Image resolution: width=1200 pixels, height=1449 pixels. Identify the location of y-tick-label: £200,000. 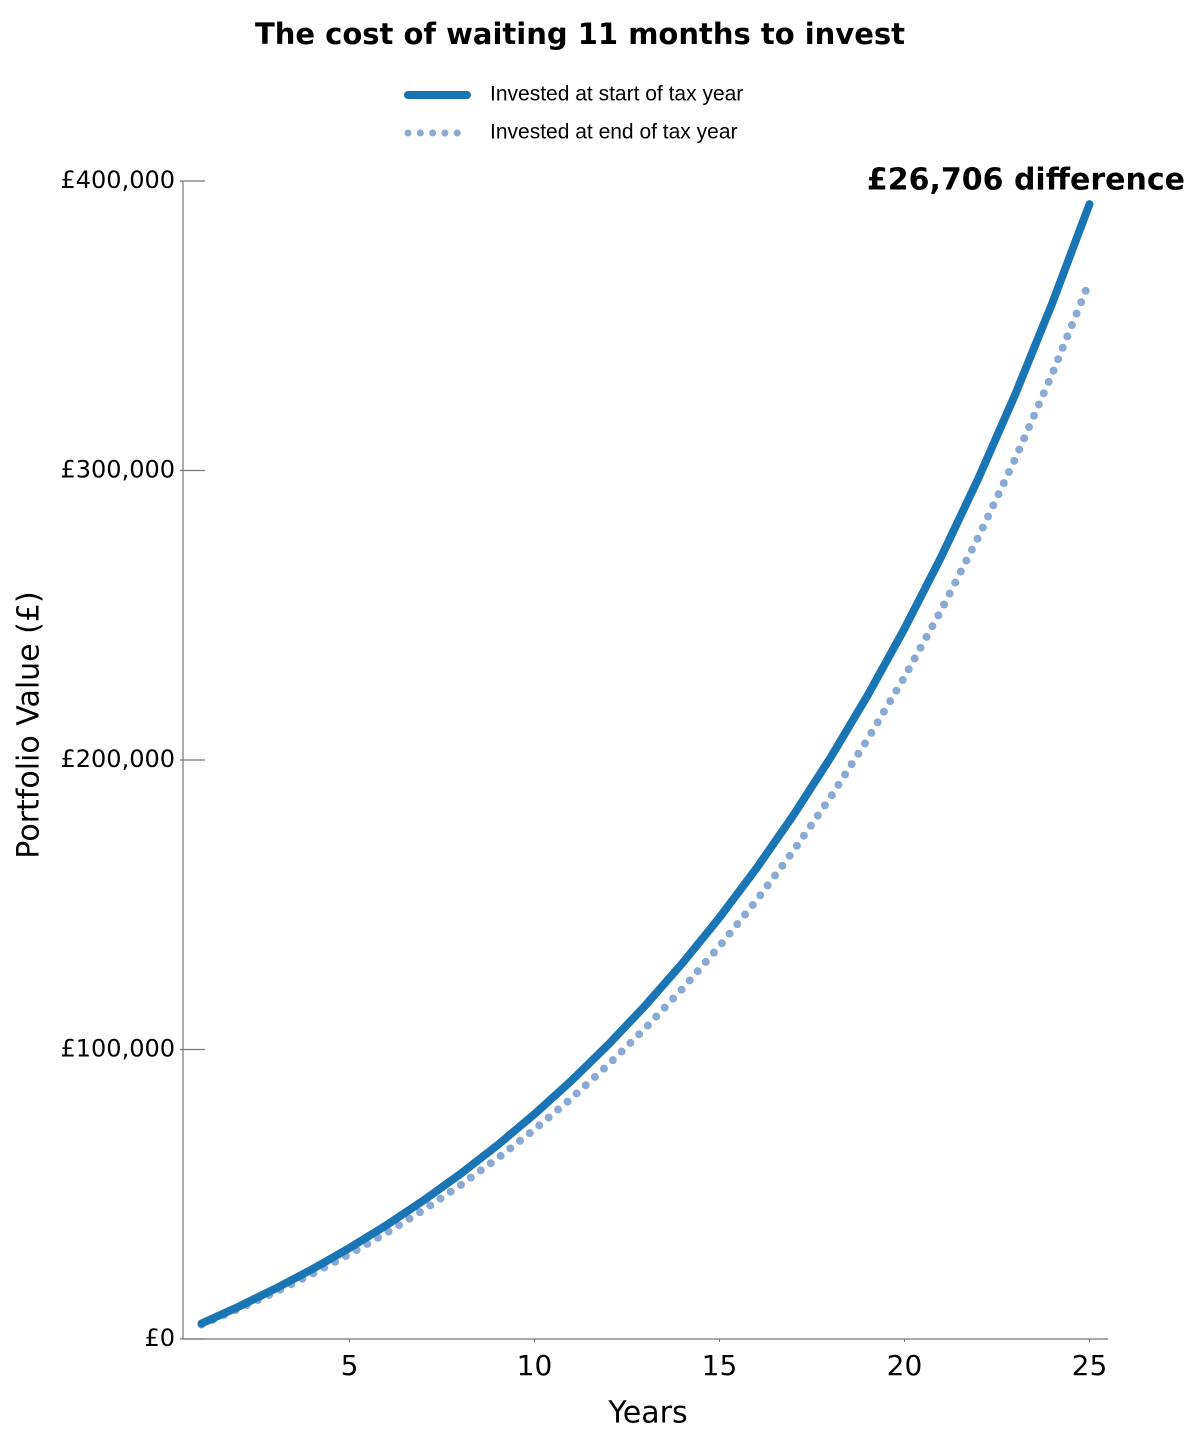
(117, 759).